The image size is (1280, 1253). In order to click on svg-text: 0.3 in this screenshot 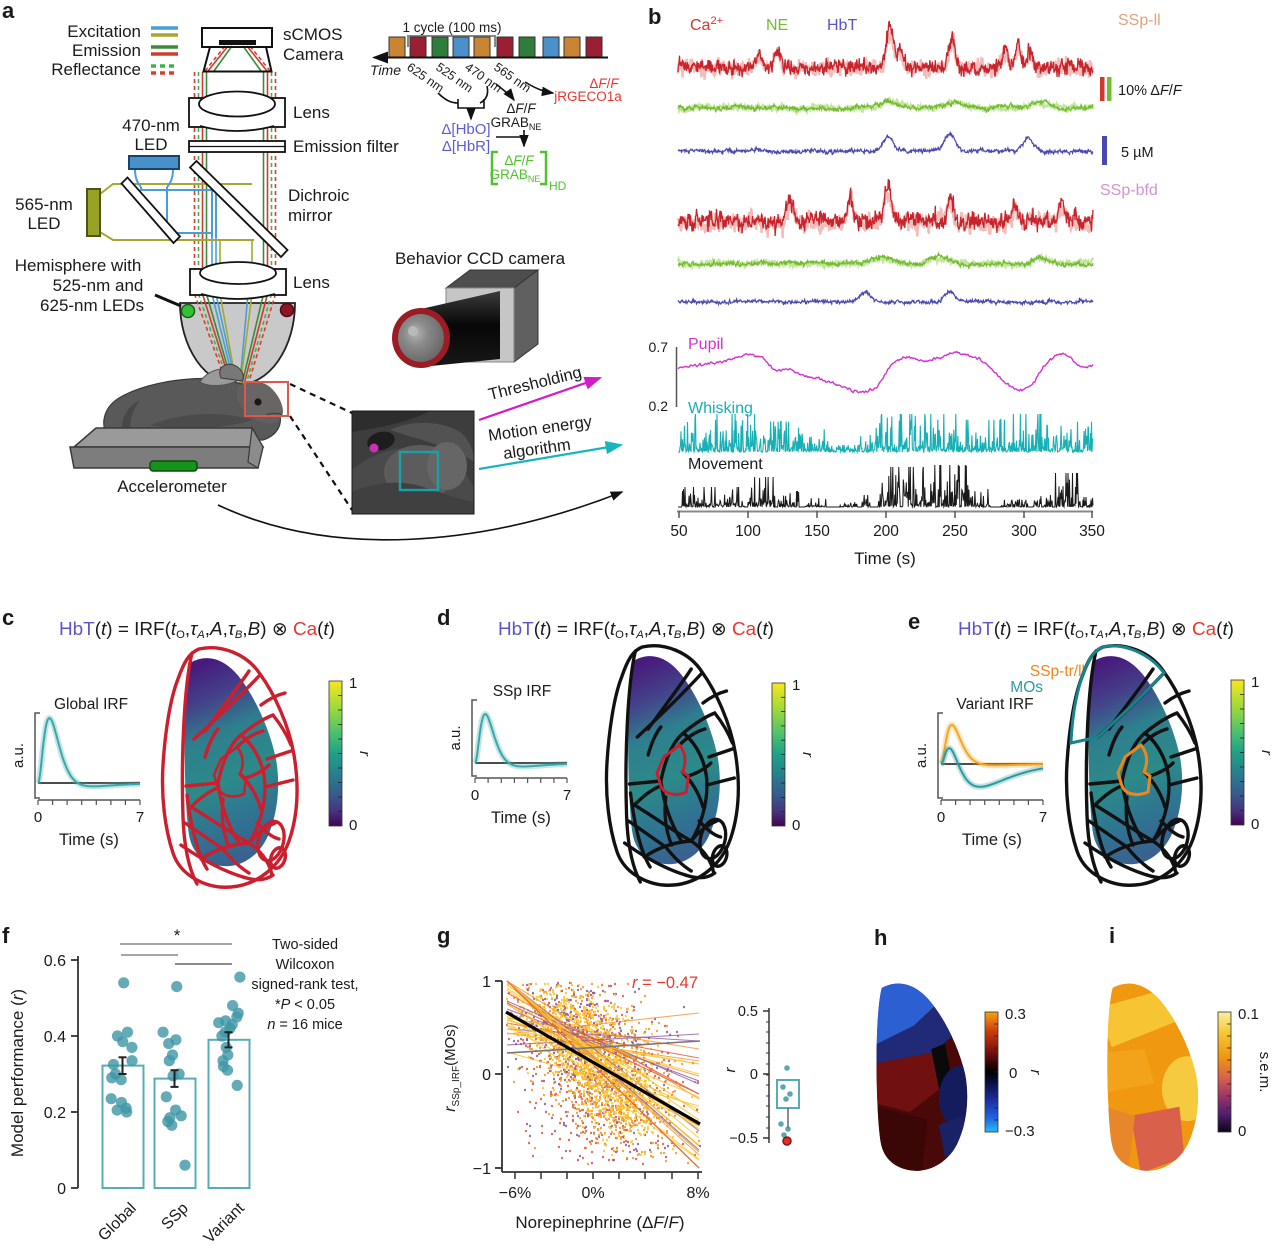, I will do `click(1015, 1014)`.